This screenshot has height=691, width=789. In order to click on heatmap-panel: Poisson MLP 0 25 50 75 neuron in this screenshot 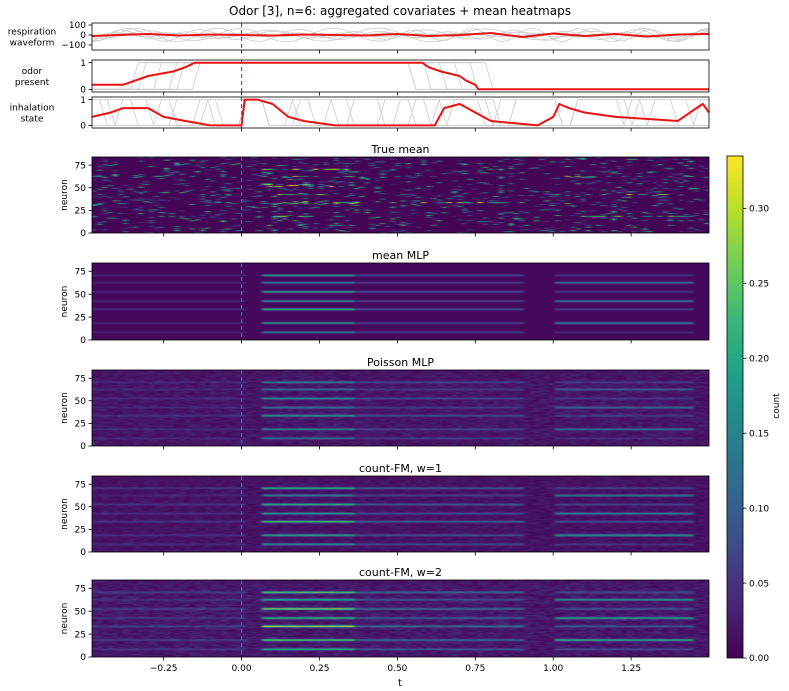, I will do `click(385, 404)`.